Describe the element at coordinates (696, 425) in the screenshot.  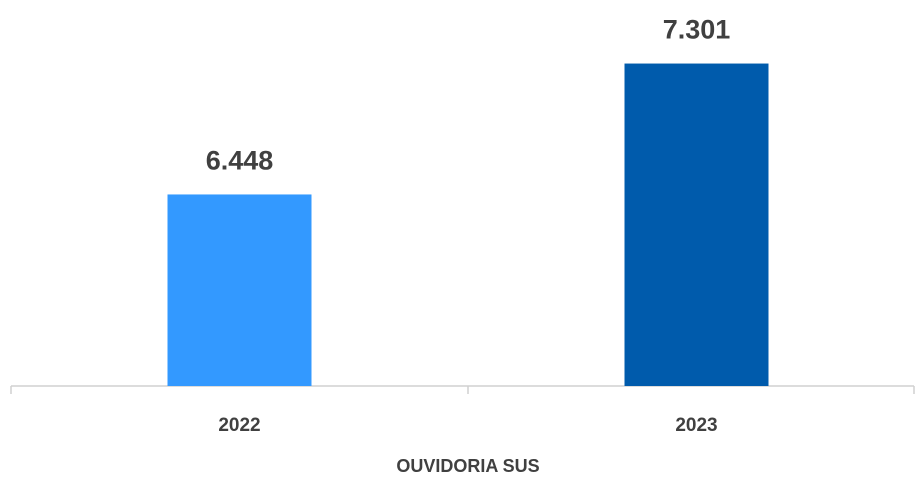
I see `x-tick-label: 2023` at that location.